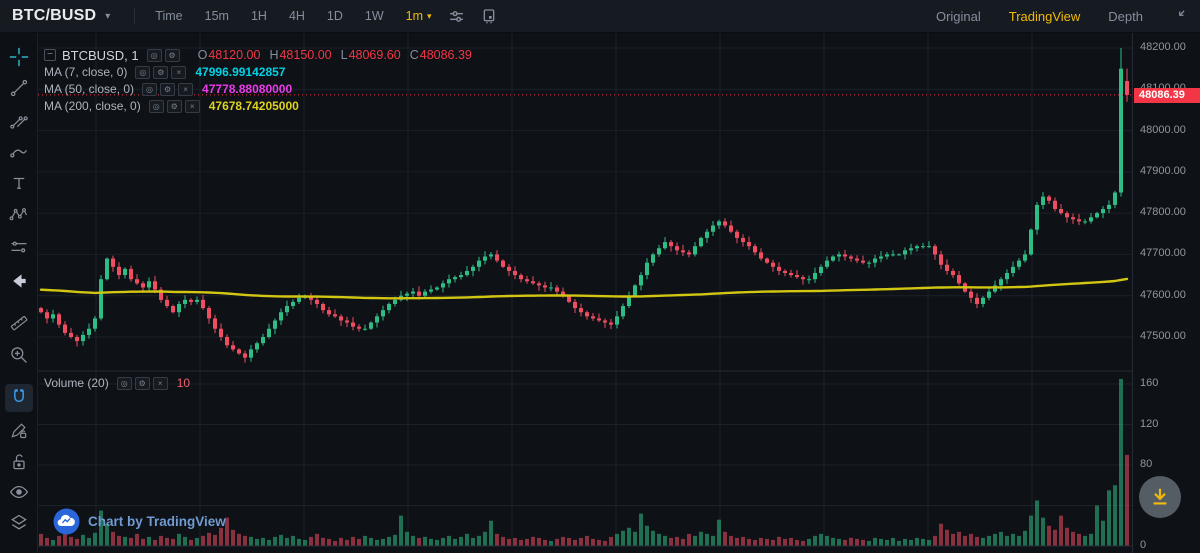 This screenshot has height=553, width=1200. Describe the element at coordinates (157, 521) in the screenshot. I see `attribution-text: Chart by TradingView` at that location.